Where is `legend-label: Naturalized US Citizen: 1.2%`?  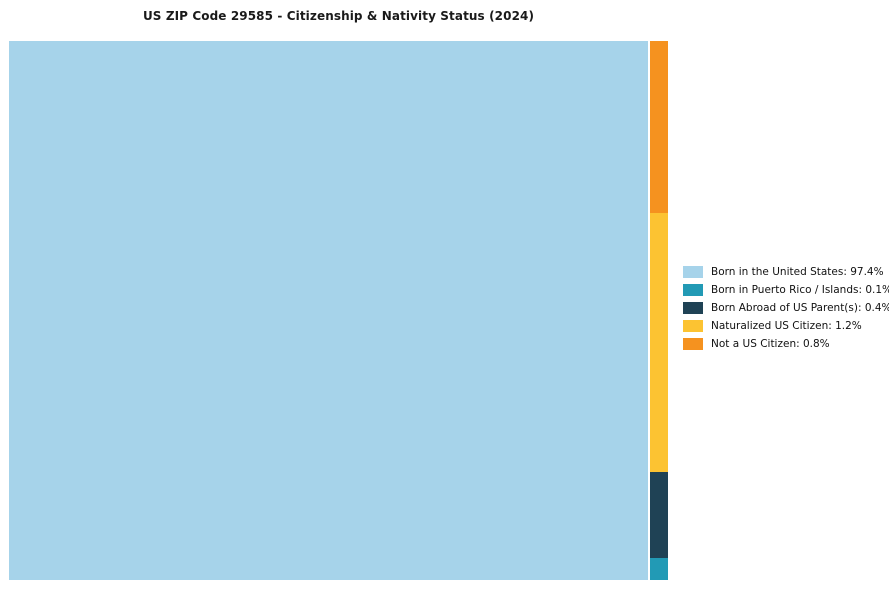
legend-label: Naturalized US Citizen: 1.2% is located at coordinates (786, 326).